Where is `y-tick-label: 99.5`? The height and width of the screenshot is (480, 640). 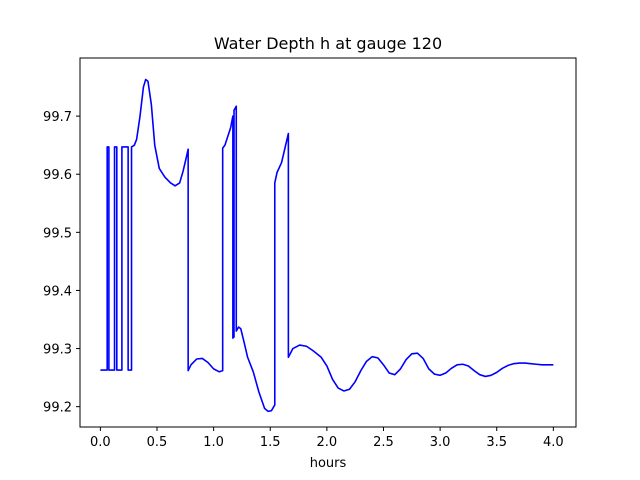 y-tick-label: 99.5 is located at coordinates (57, 233).